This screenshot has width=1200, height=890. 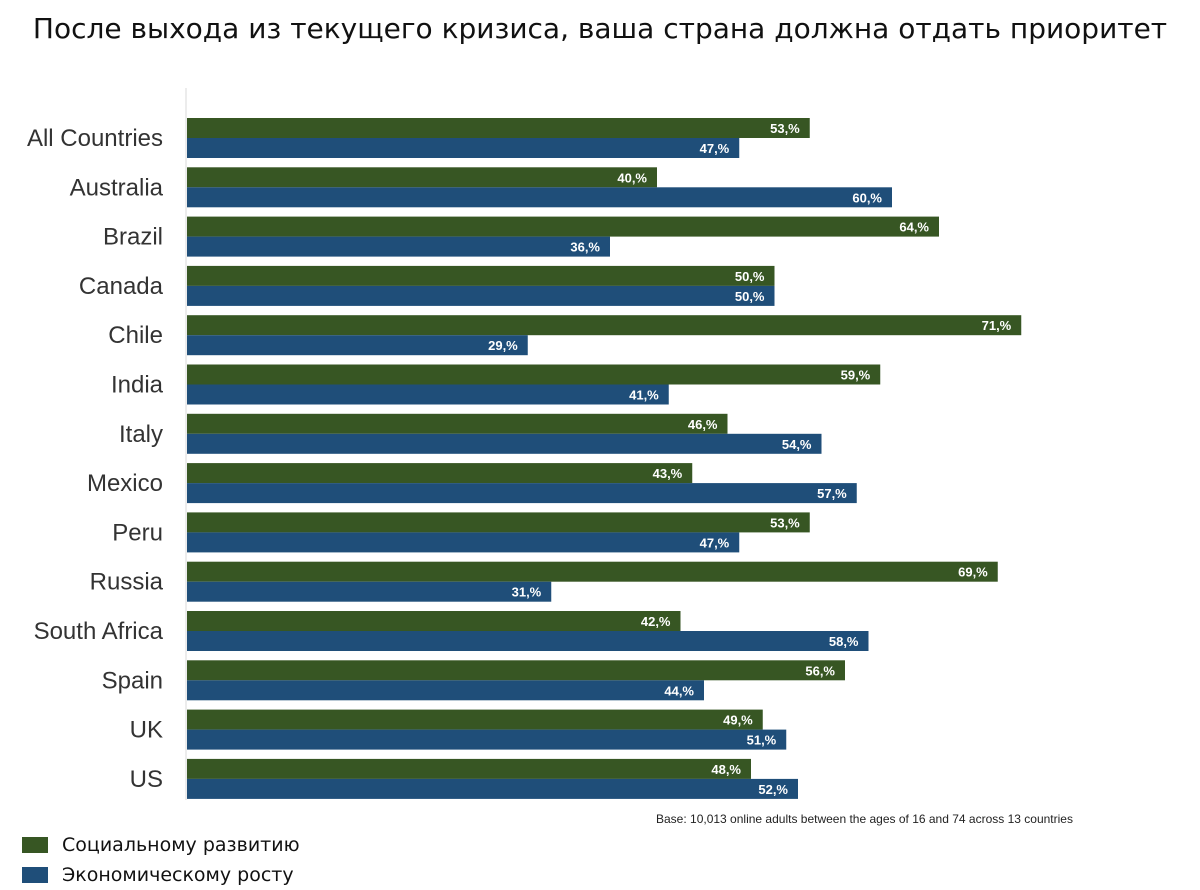 What do you see at coordinates (141, 434) in the screenshot?
I see `category-label: Italy` at bounding box center [141, 434].